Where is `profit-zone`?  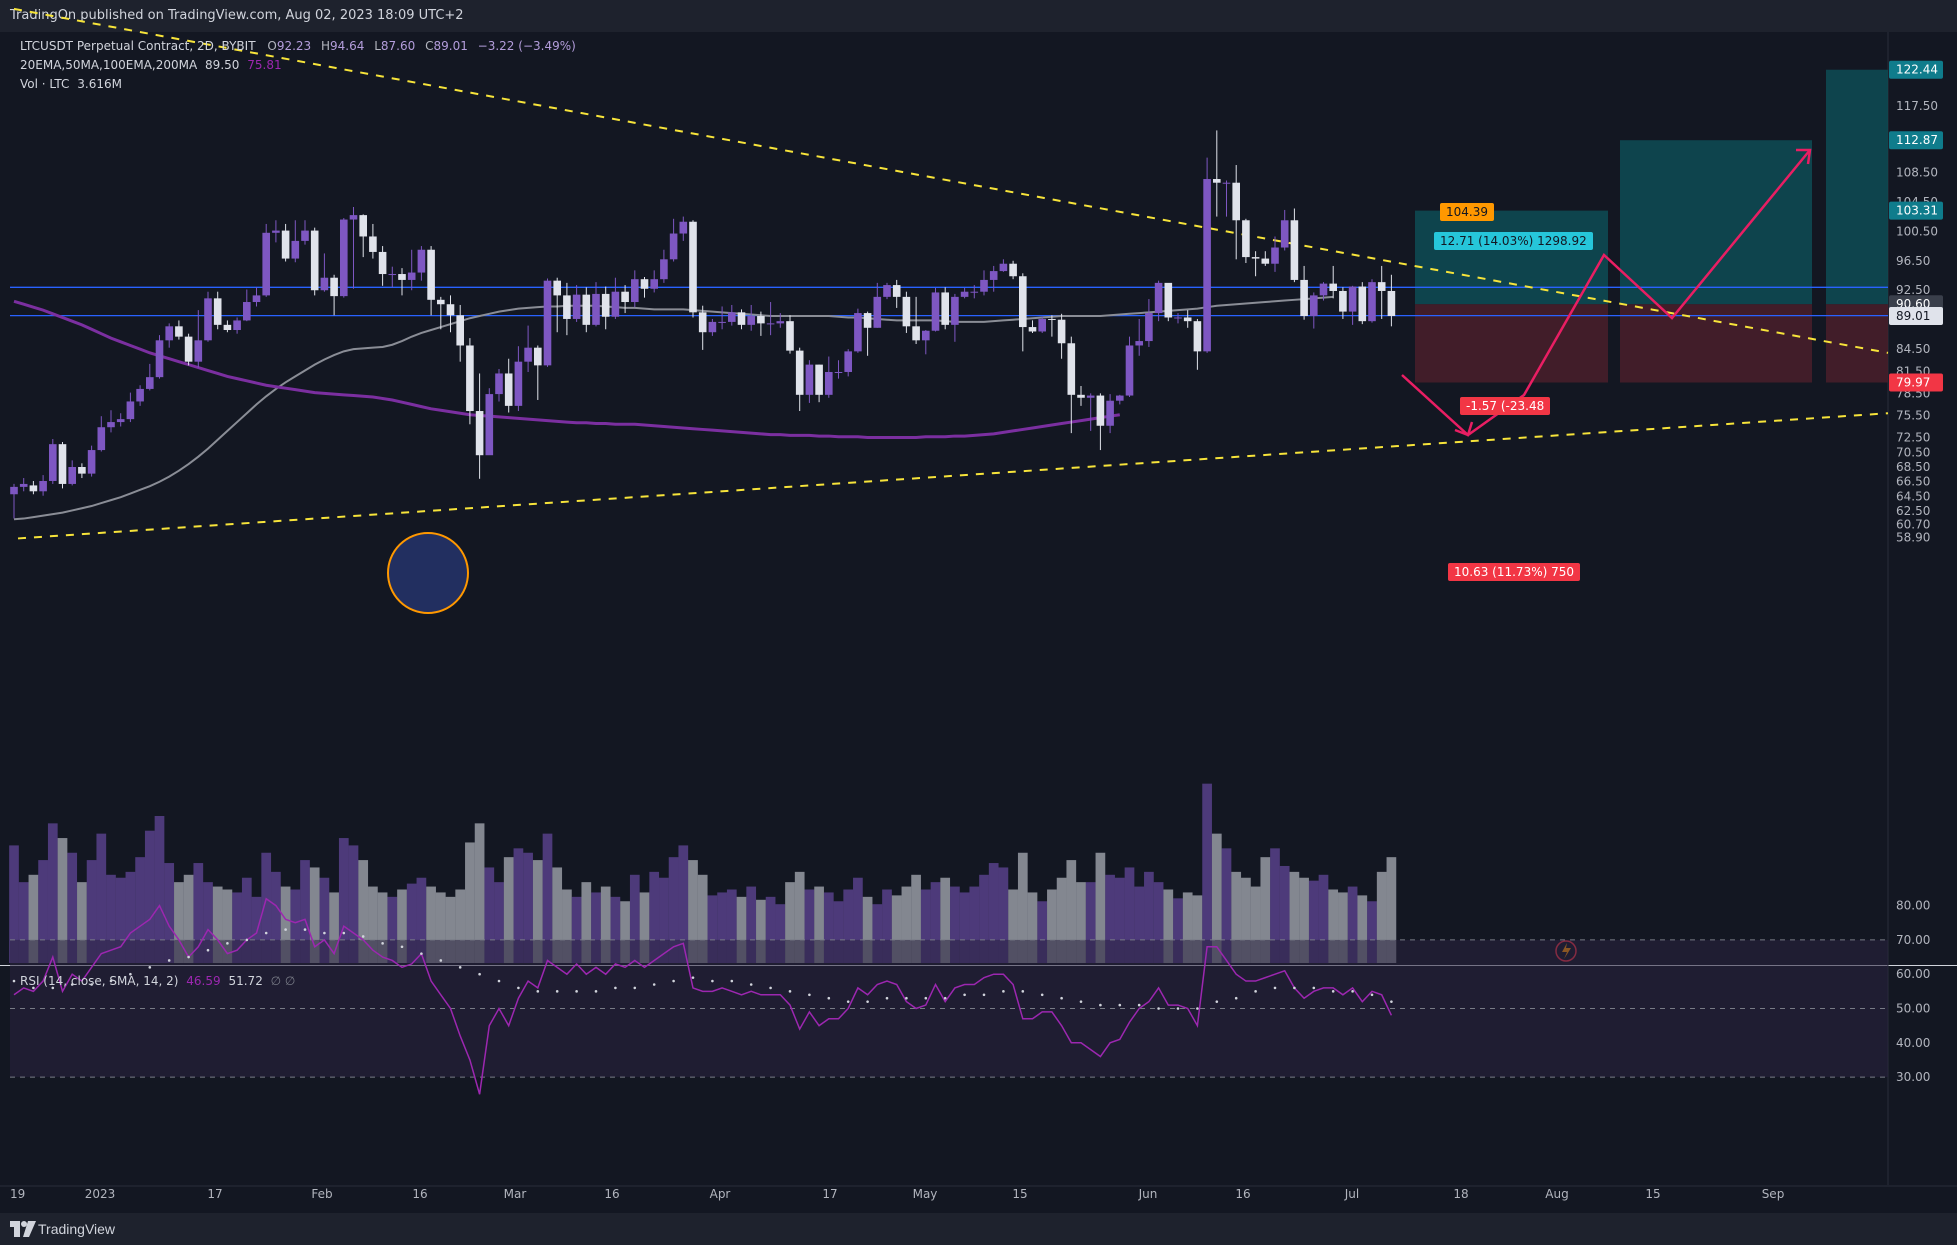
profit-zone is located at coordinates (1511, 257).